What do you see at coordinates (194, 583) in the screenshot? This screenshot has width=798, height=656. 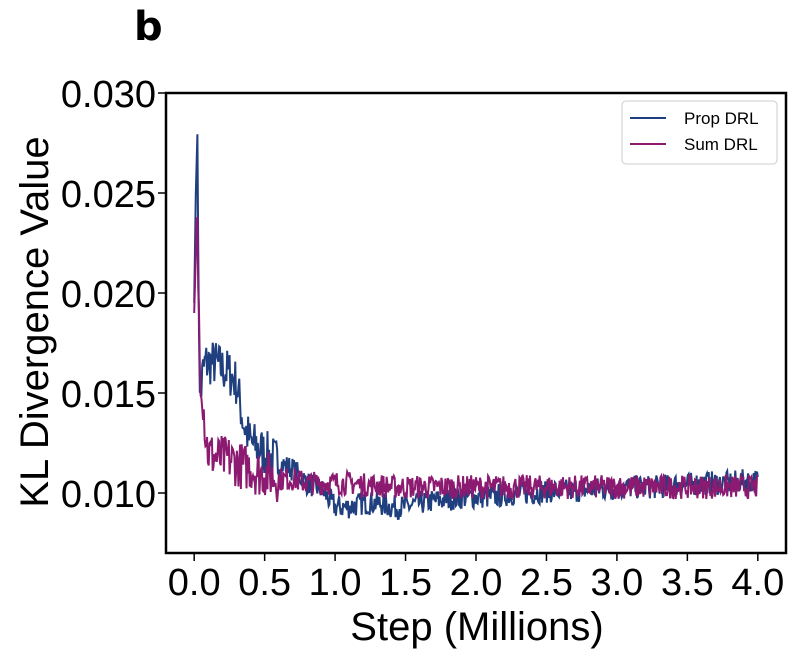 I see `x-tick-label: 0.0` at bounding box center [194, 583].